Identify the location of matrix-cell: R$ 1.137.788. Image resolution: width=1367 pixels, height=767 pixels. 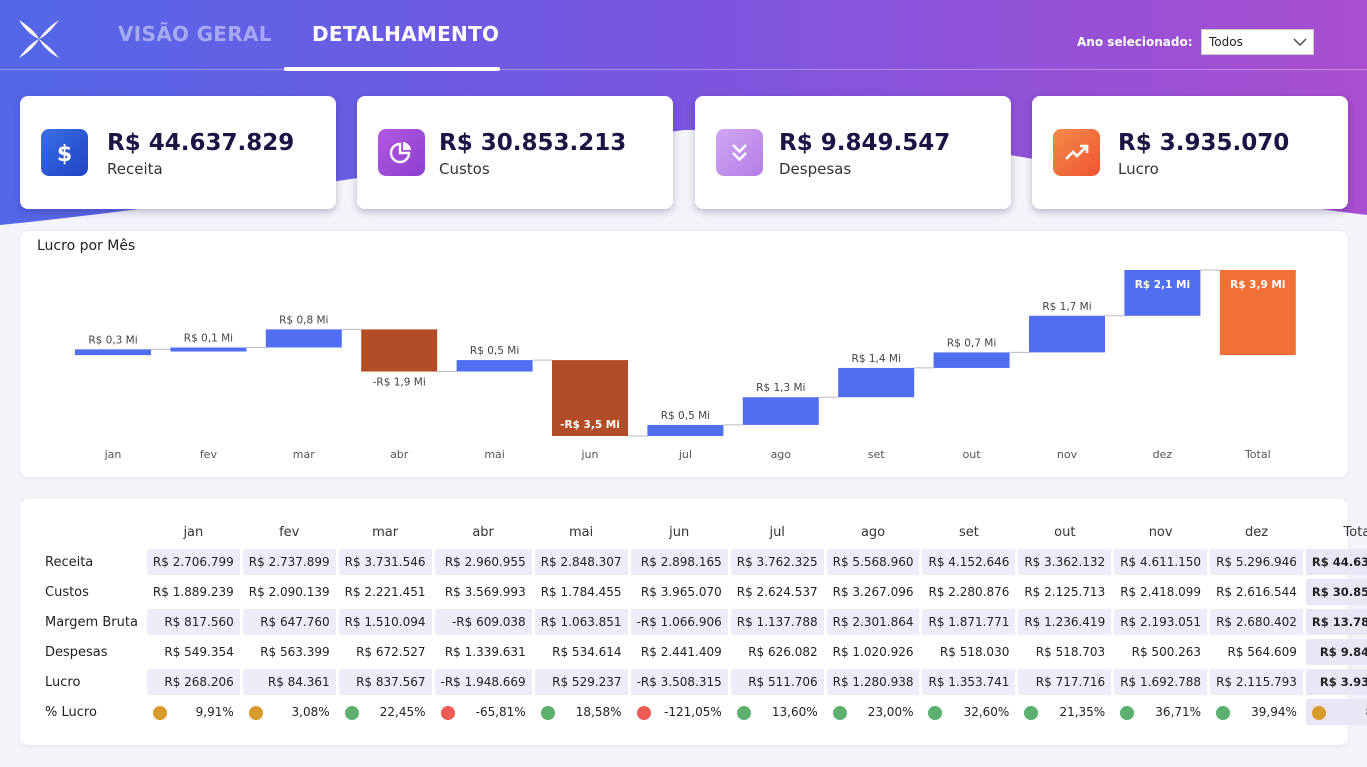
(777, 622).